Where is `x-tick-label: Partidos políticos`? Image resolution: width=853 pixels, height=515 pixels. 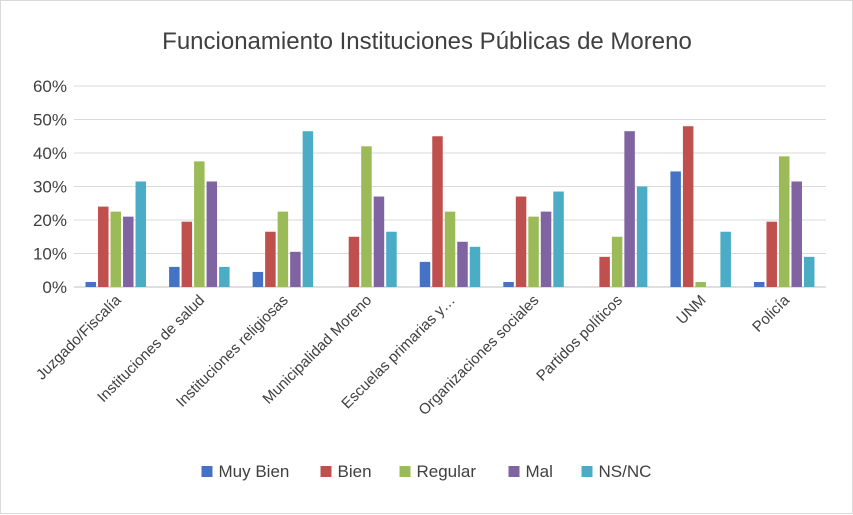
x-tick-label: Partidos políticos is located at coordinates (579, 338).